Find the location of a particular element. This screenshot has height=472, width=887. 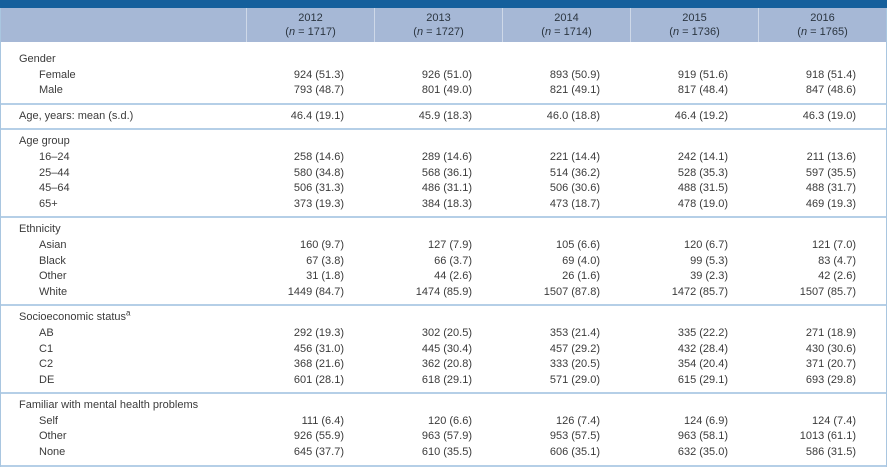

column-header-2013: 2013 (n = 1727) is located at coordinates (438, 25).